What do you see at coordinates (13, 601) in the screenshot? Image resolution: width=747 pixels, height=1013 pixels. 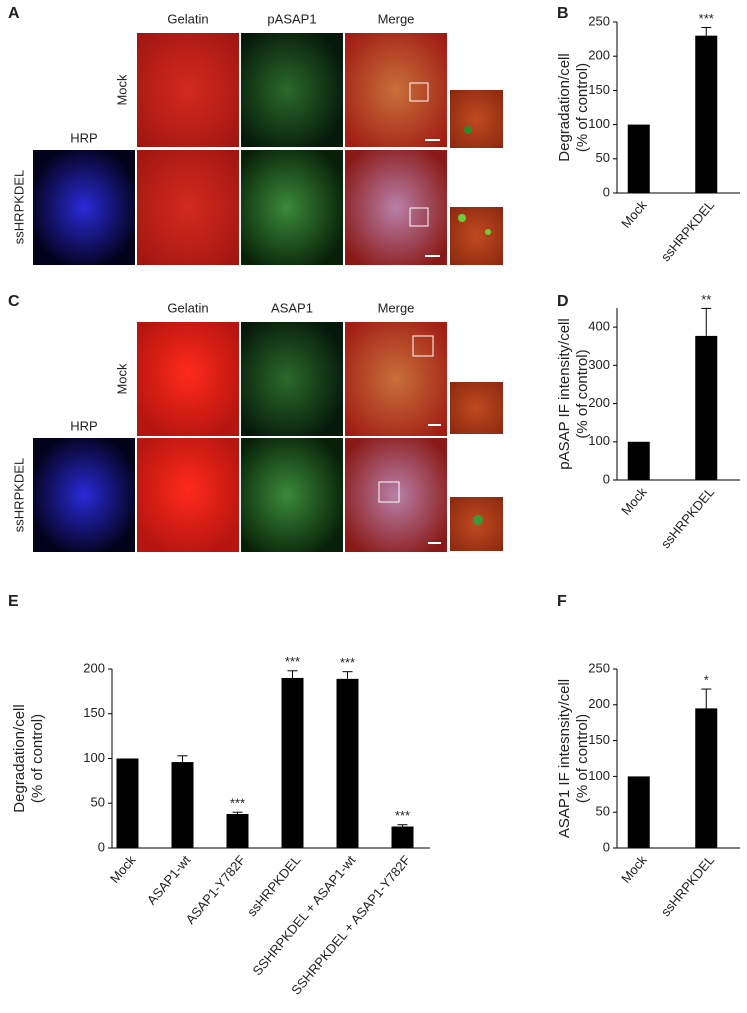 I see `panel-letter: E` at bounding box center [13, 601].